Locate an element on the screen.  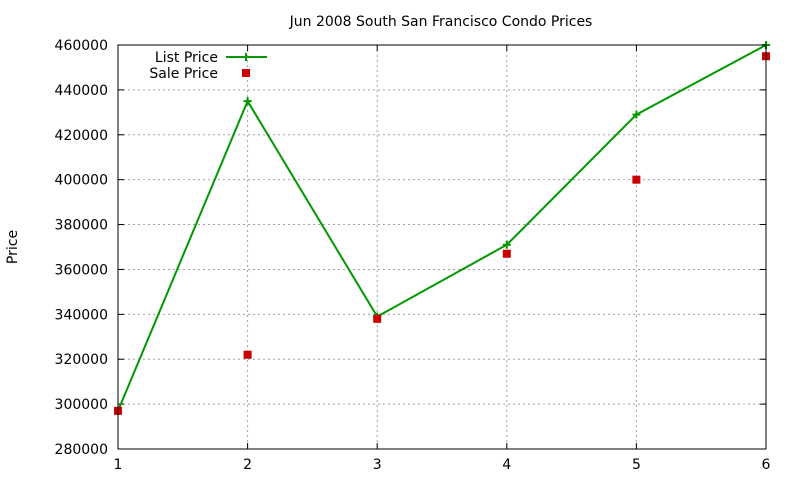
x-tick-label: 3 is located at coordinates (377, 465).